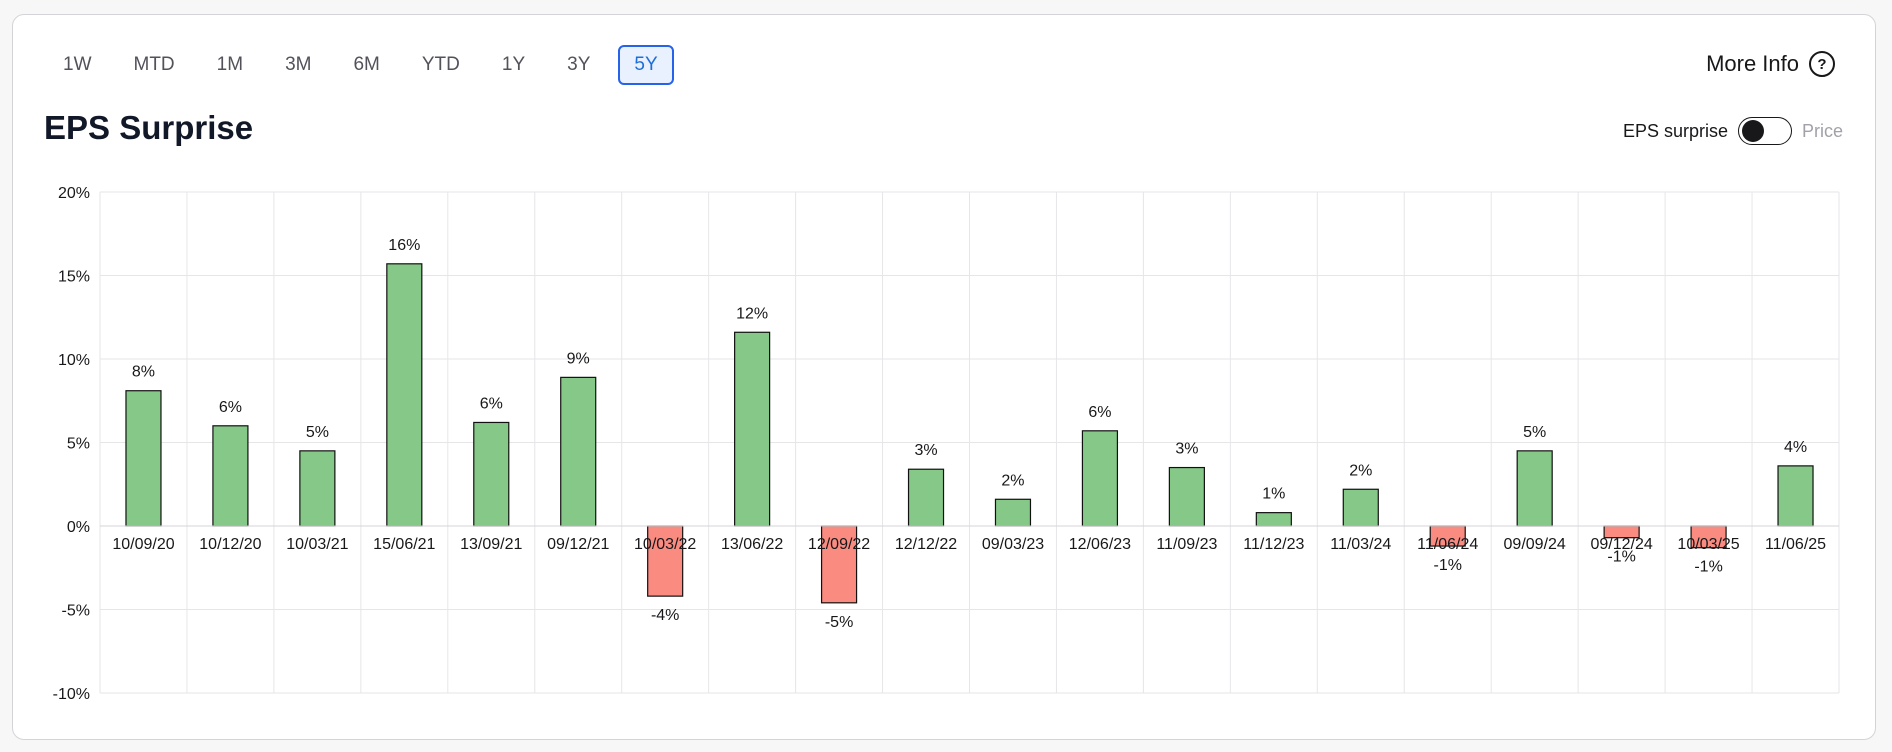 This screenshot has width=1892, height=752. What do you see at coordinates (230, 65) in the screenshot?
I see `range-button-1m: 1M` at bounding box center [230, 65].